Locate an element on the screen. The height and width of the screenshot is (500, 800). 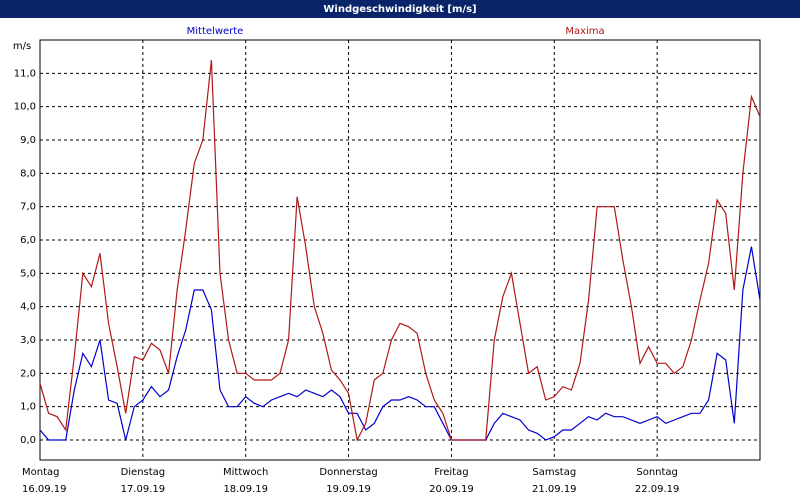
x-tick-label: Donnerstag is located at coordinates (348, 472).